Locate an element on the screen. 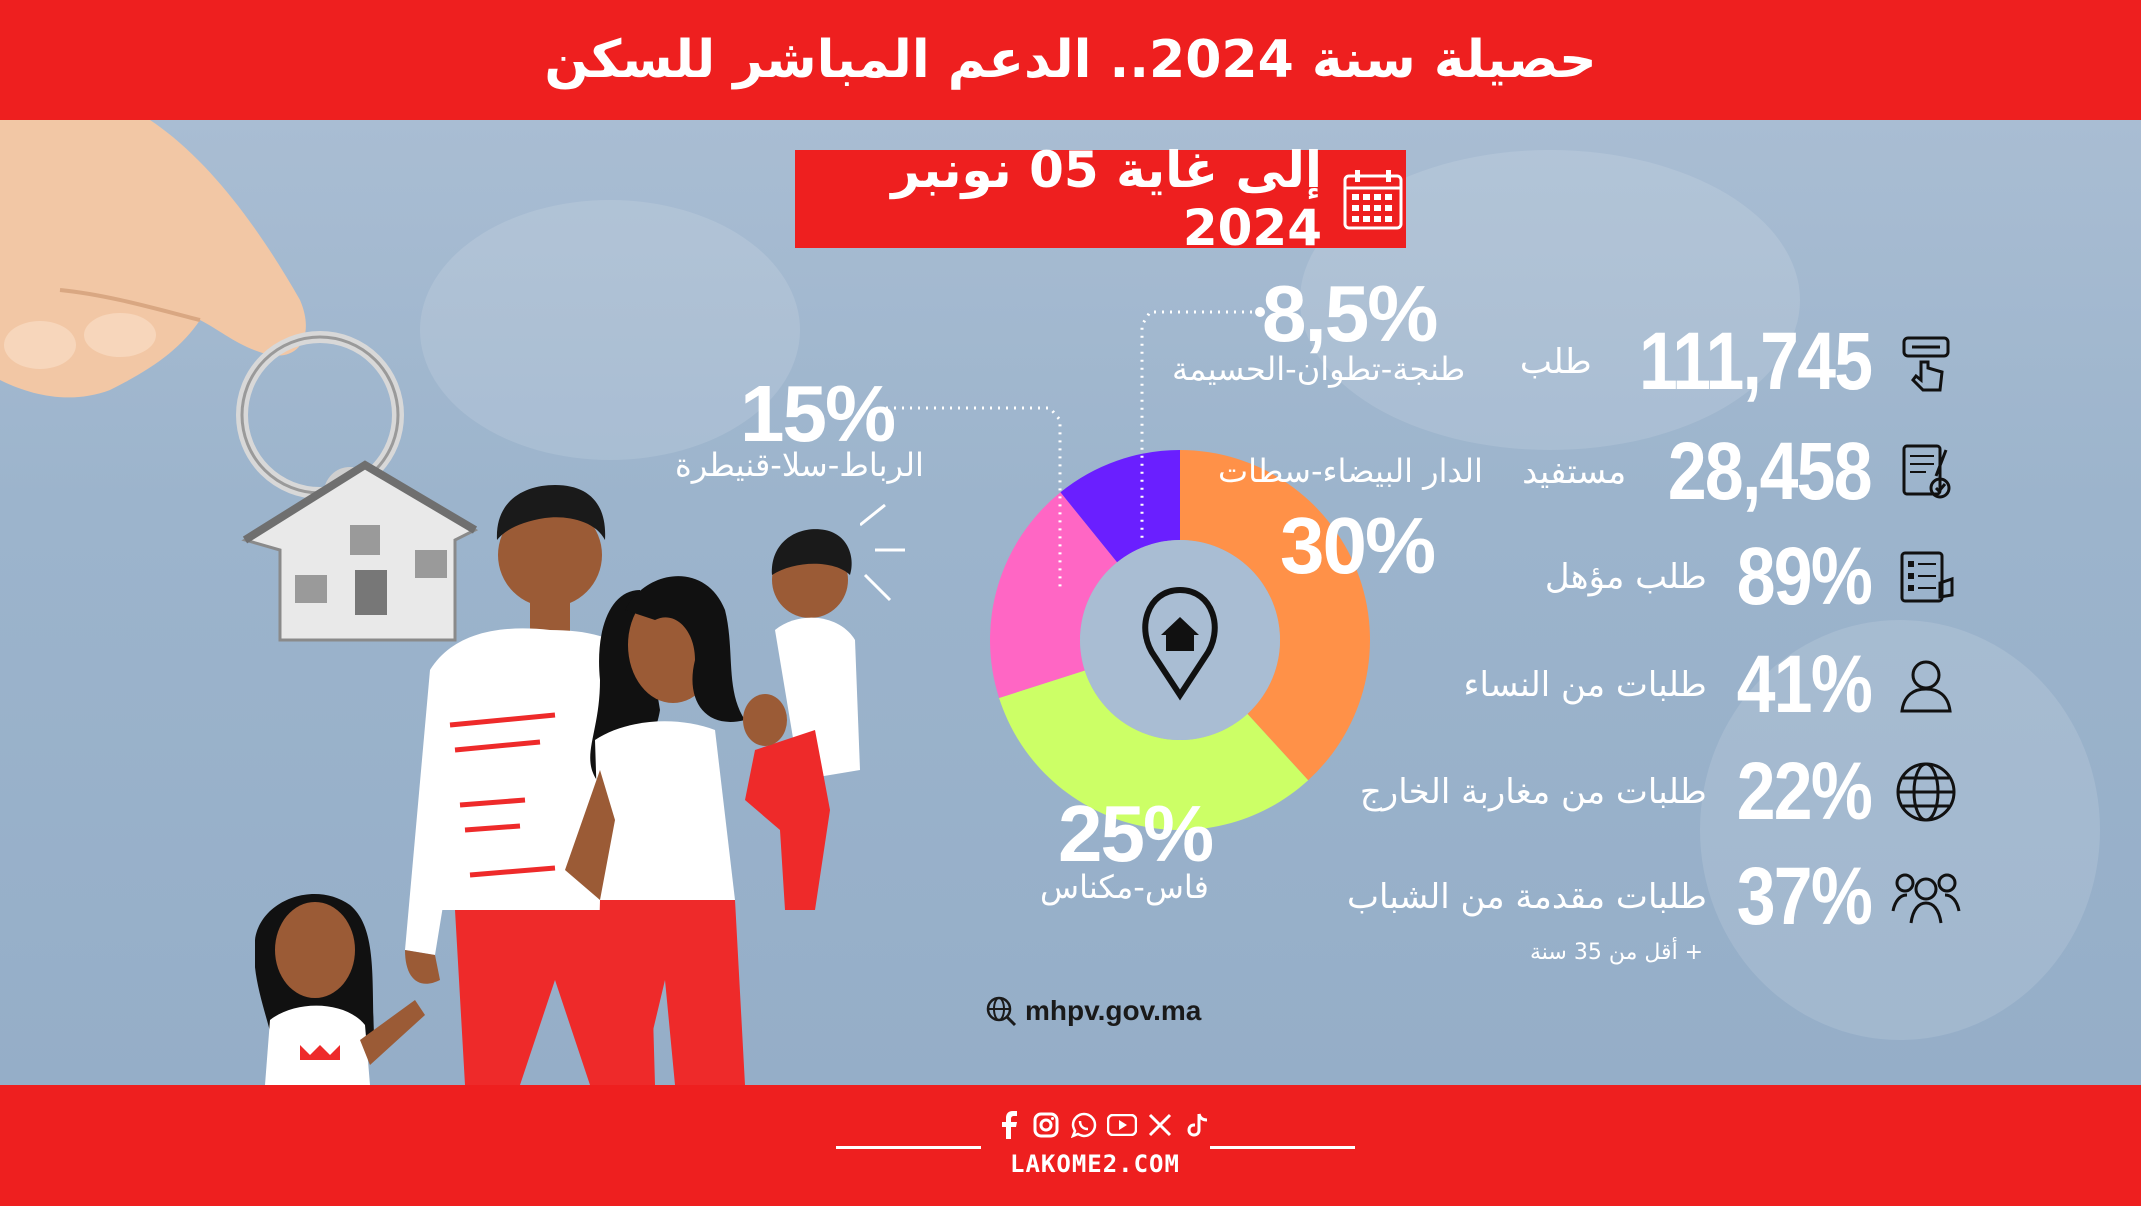 The image size is (2141, 1206). region-tangier-label: طنجة-تطوان-الحسيمة is located at coordinates (1319, 369).